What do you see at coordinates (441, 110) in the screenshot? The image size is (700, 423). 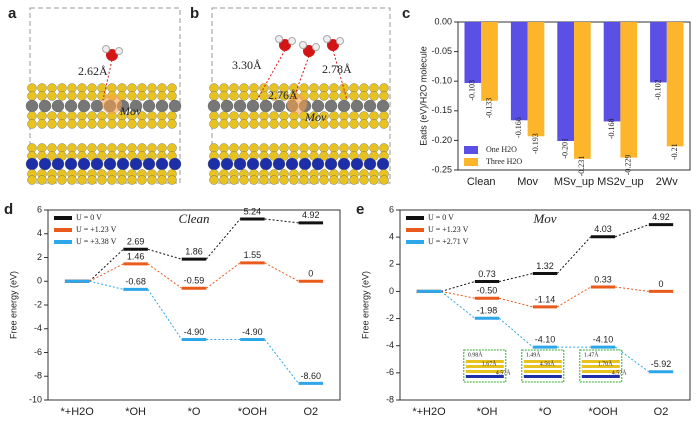 I see `y-tick-label: -0.15` at bounding box center [441, 110].